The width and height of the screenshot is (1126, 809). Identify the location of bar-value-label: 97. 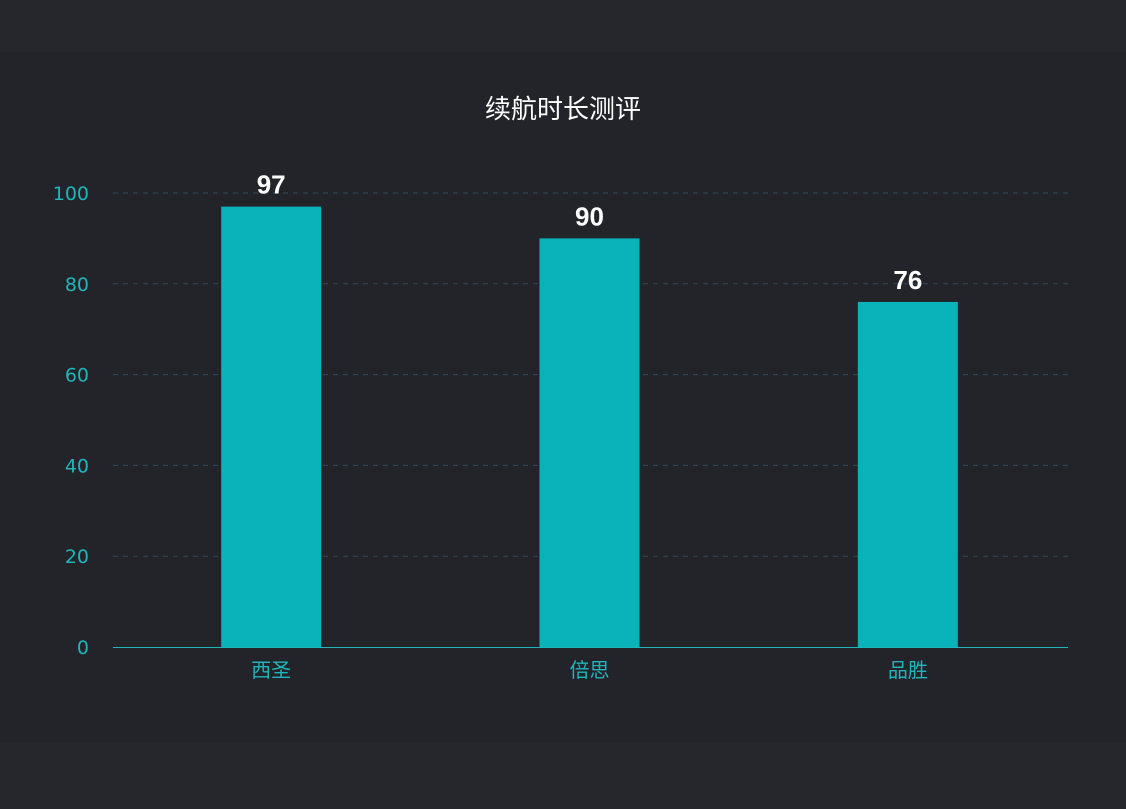
(271, 185).